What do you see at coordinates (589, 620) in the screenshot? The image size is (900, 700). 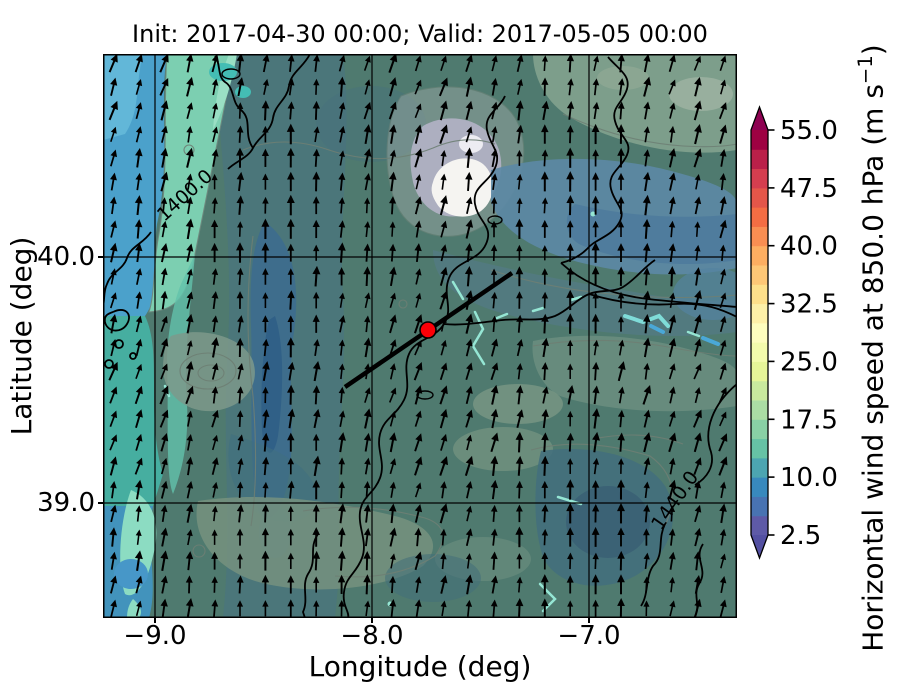 I see `x-tickmark` at bounding box center [589, 620].